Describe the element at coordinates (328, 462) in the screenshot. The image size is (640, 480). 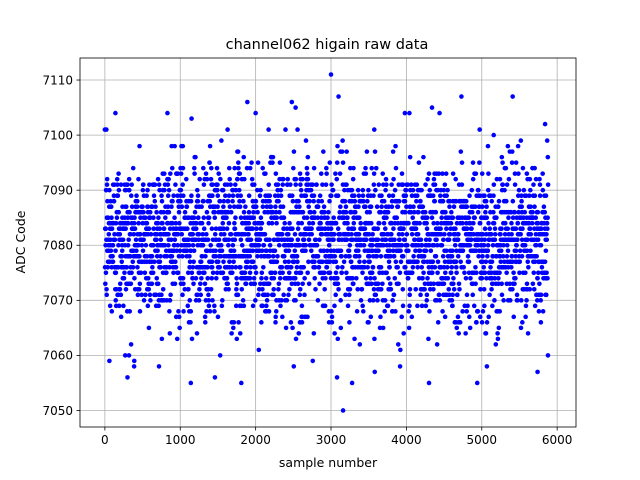
I see `x-axis-label: sample number` at that location.